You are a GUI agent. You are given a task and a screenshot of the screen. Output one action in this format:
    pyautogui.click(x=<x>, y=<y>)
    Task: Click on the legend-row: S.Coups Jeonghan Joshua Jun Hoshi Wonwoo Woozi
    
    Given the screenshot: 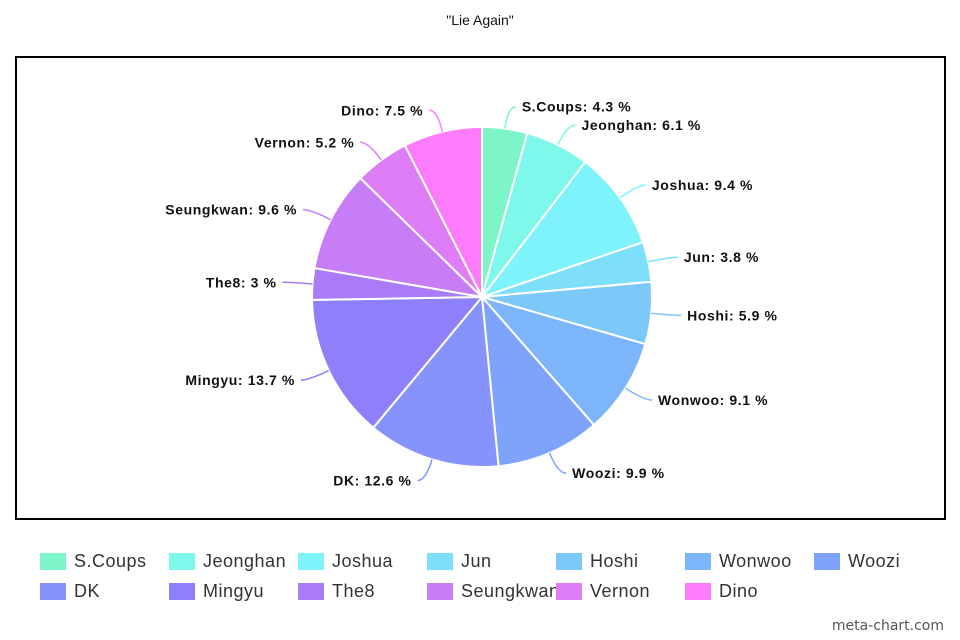 What is the action you would take?
    pyautogui.click(x=490, y=561)
    